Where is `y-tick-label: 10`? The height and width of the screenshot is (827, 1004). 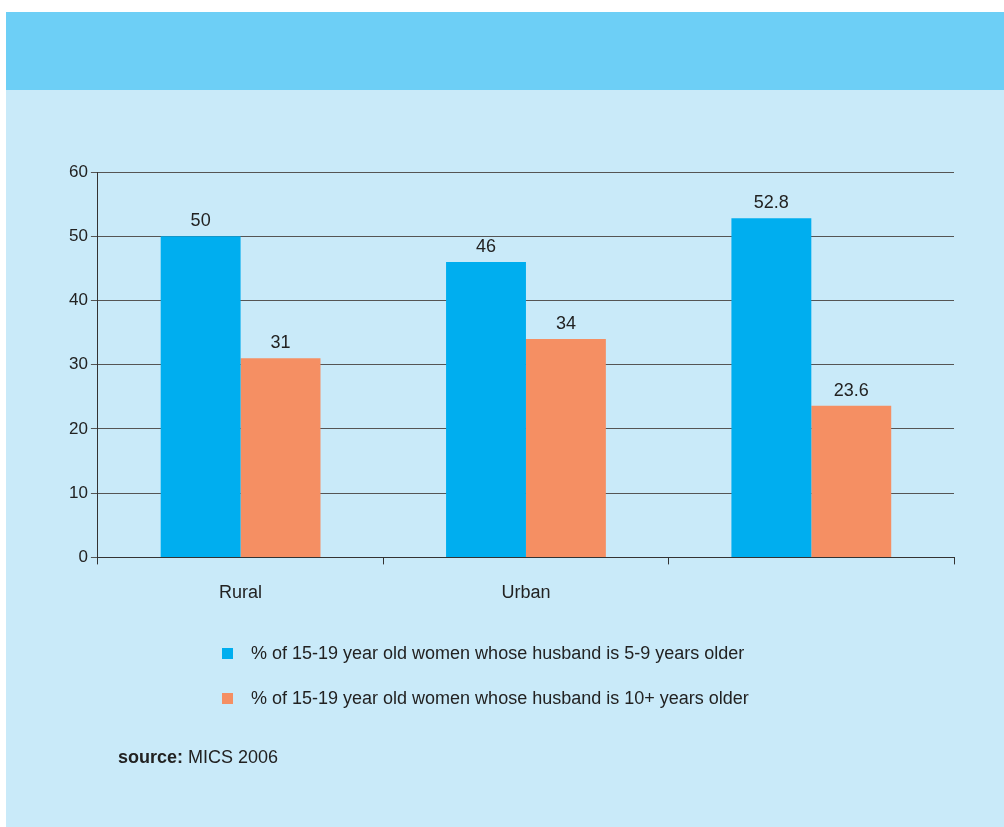 y-tick-label: 10 is located at coordinates (78, 492).